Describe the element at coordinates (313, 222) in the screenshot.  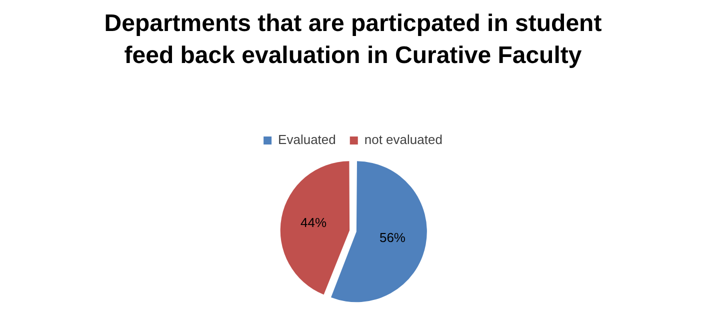
I see `data-label: 44%` at that location.